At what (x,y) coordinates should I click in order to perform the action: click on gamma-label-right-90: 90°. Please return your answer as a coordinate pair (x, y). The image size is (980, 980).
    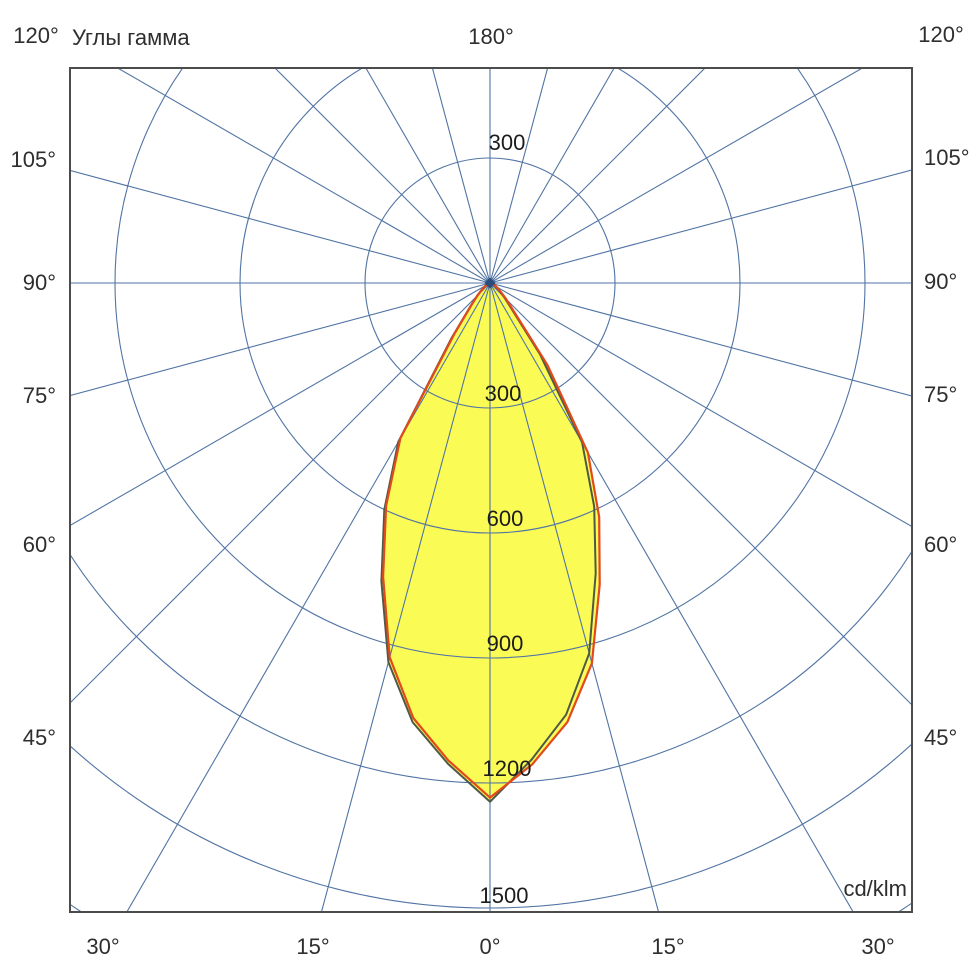
    Looking at the image, I should click on (941, 281).